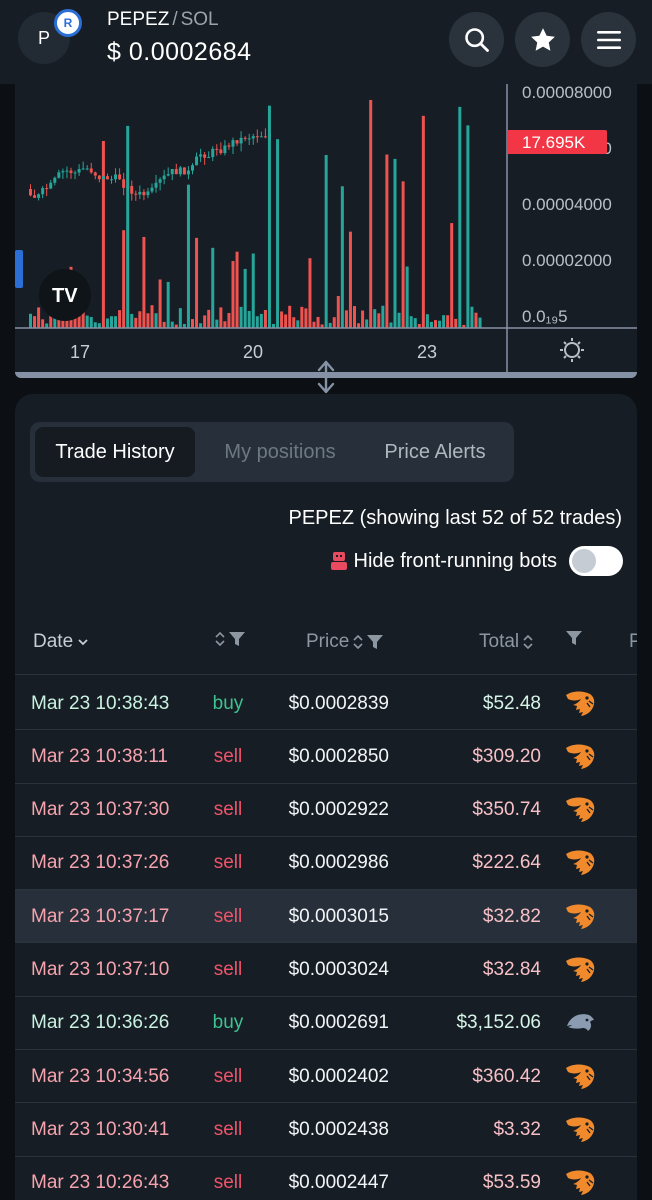  I want to click on column-next: P, so click(633, 641).